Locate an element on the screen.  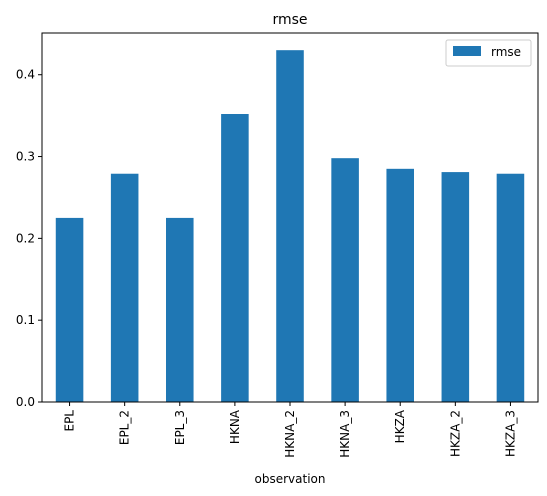
bar-epl is located at coordinates (69, 309).